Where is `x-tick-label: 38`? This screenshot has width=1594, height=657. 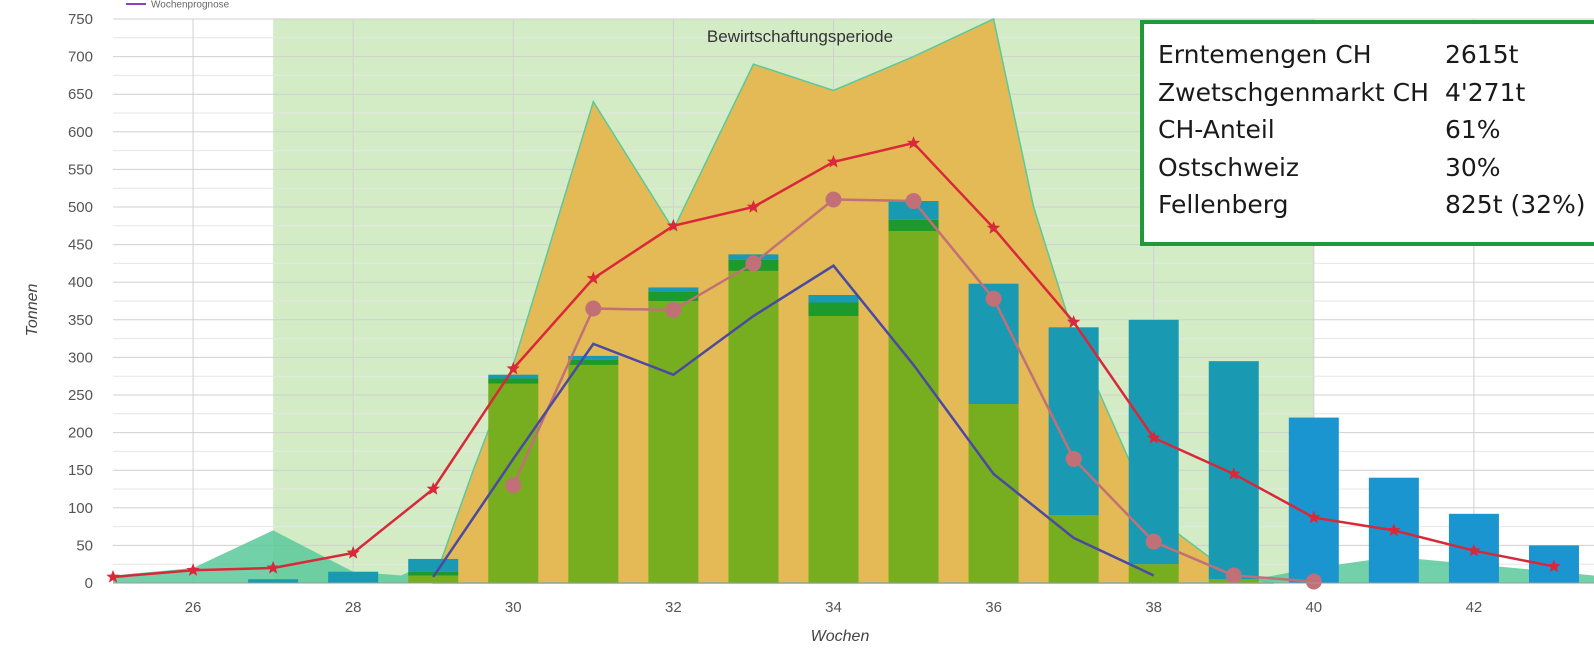 x-tick-label: 38 is located at coordinates (1153, 607).